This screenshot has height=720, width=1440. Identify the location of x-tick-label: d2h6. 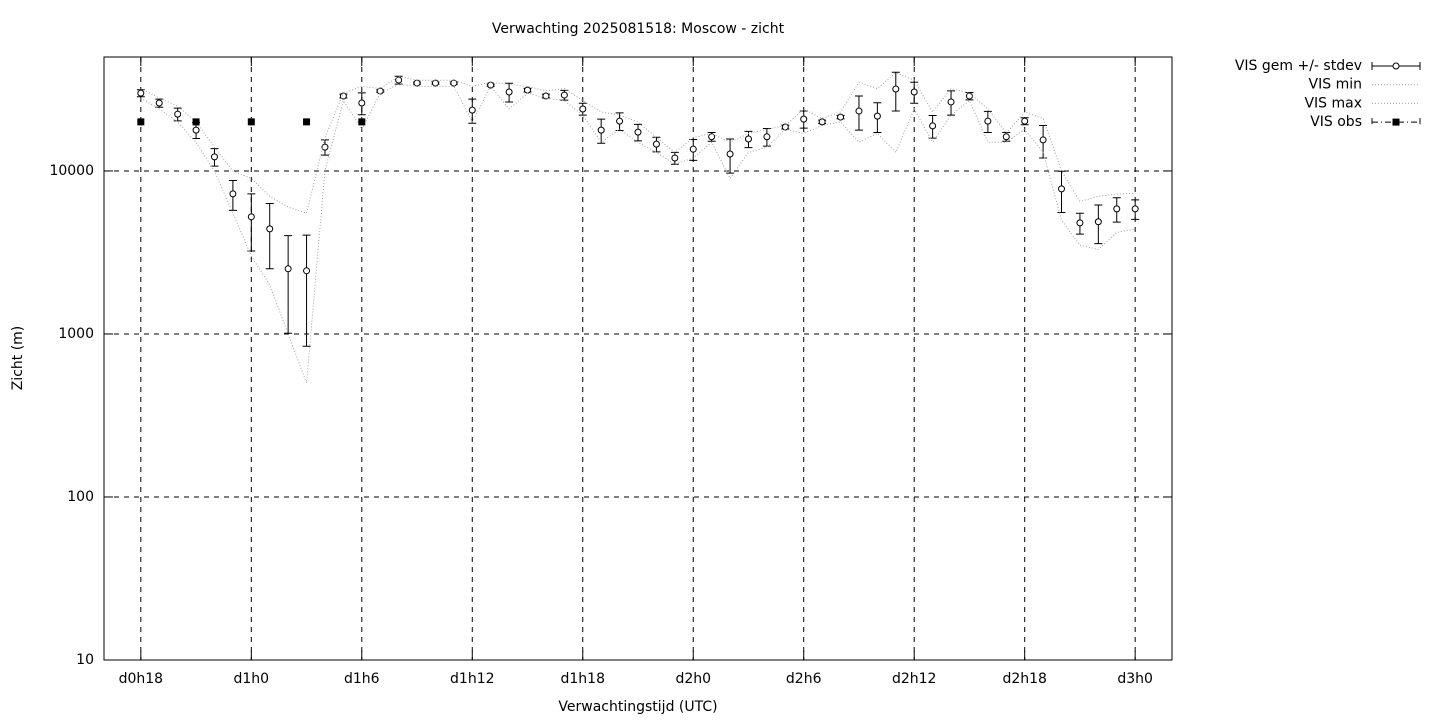
(804, 679).